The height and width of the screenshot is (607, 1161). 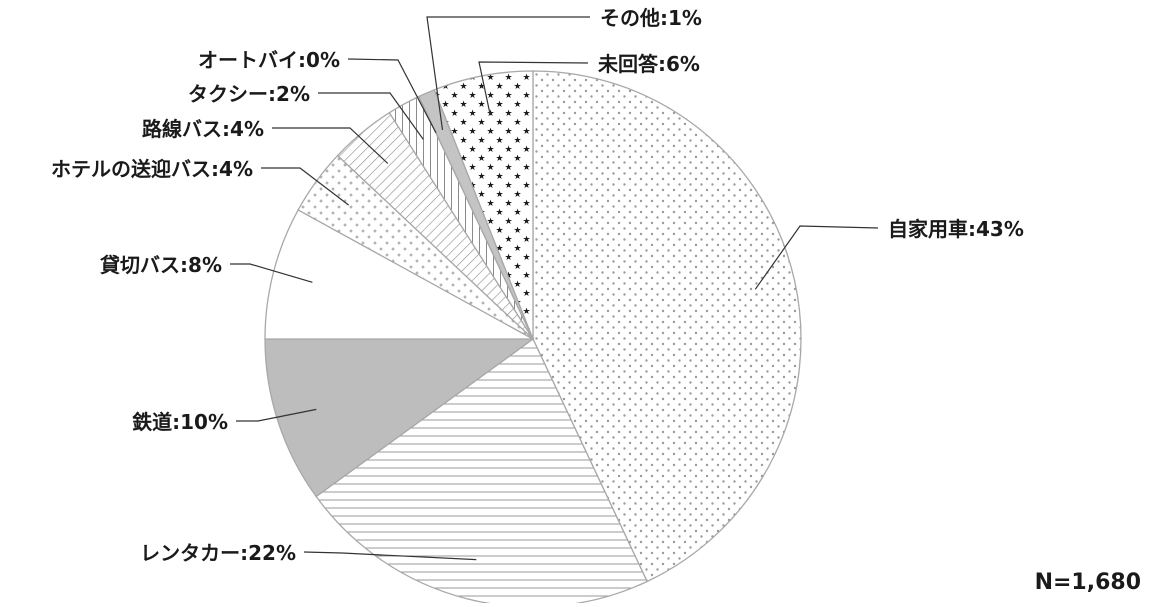 I want to click on slice-label-no-answer: 未回答:6%, so click(x=649, y=64).